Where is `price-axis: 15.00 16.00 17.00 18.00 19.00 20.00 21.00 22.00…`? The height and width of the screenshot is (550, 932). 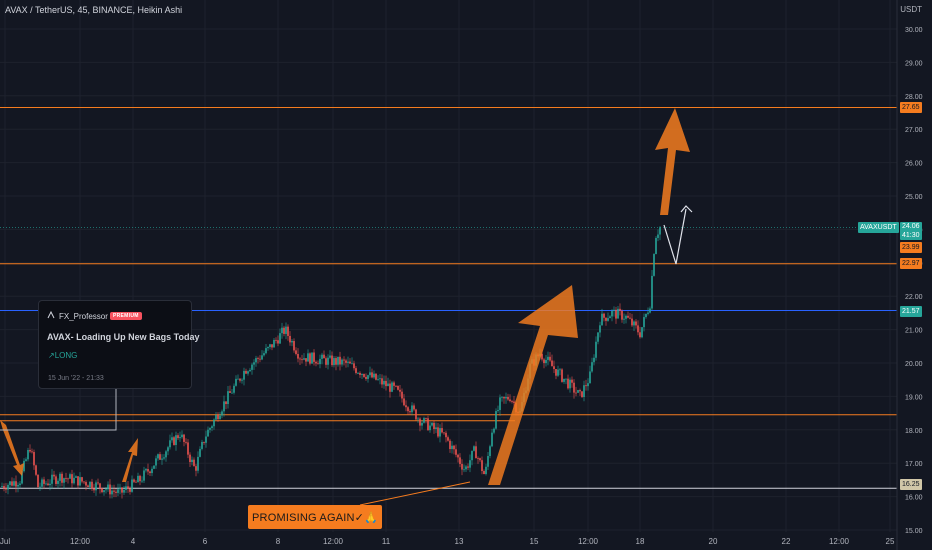 price-axis: 15.00 16.00 17.00 18.00 19.00 20.00 21.00 22.00… is located at coordinates (914, 275).